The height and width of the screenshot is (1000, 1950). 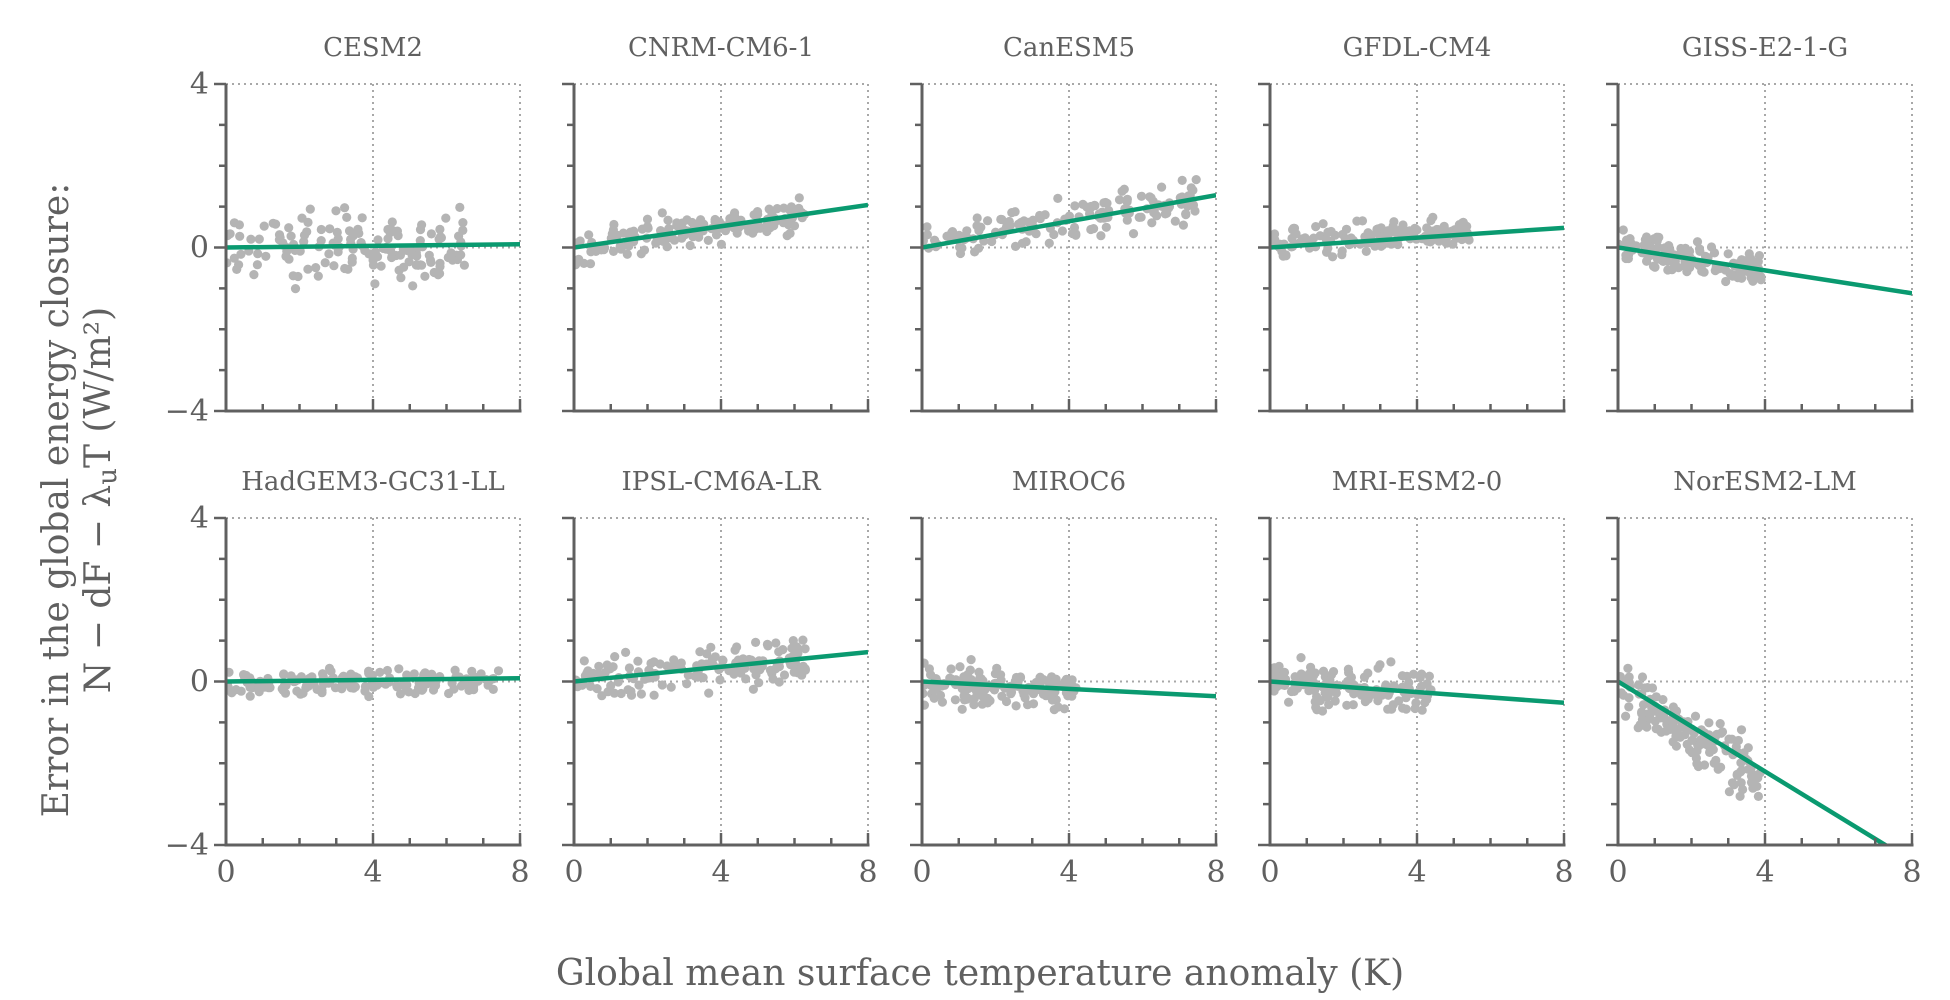 I want to click on fit-line, so click(x=1069, y=689).